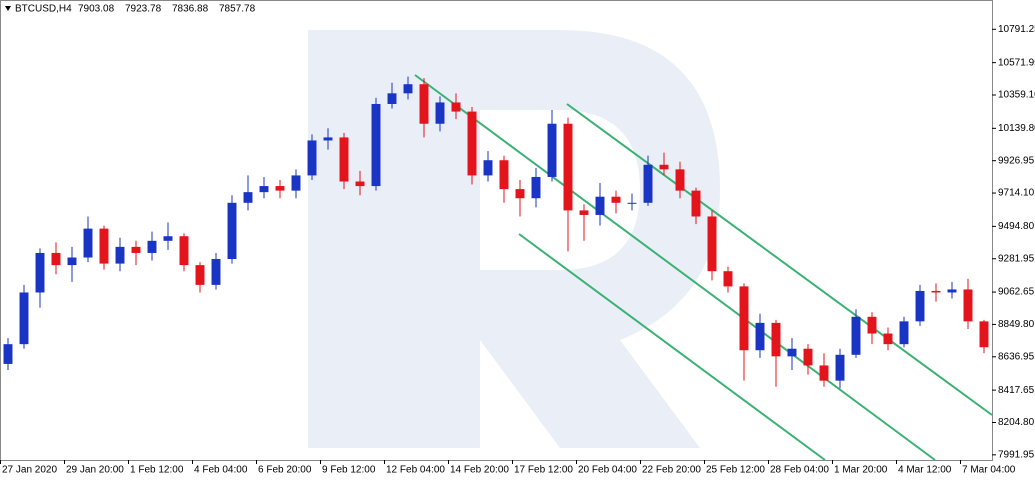 The image size is (1035, 485). What do you see at coordinates (543, 470) in the screenshot?
I see `x-tick-label: 17 Feb 12:00` at bounding box center [543, 470].